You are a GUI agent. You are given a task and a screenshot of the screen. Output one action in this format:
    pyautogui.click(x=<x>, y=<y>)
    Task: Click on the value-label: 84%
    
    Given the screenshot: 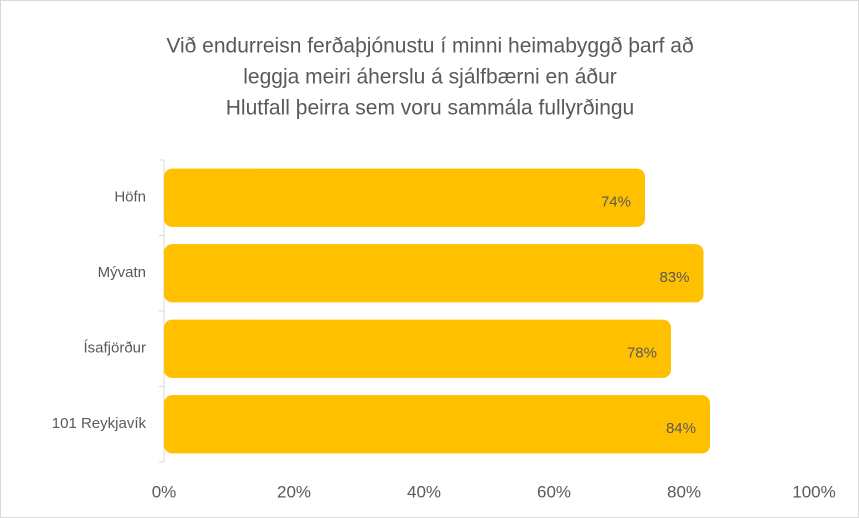 What is the action you would take?
    pyautogui.click(x=681, y=428)
    